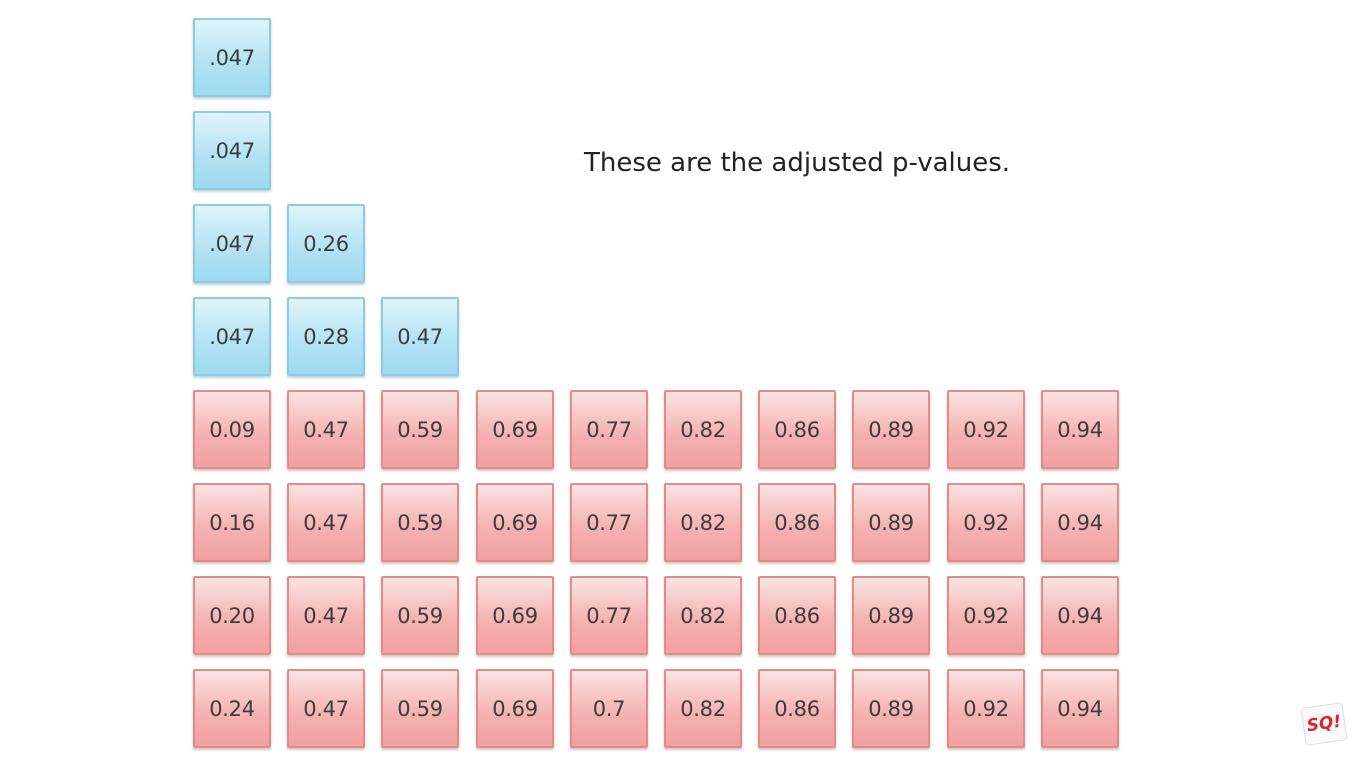 This screenshot has width=1366, height=768. I want to click on not-significant-box: 0.20, so click(232, 615).